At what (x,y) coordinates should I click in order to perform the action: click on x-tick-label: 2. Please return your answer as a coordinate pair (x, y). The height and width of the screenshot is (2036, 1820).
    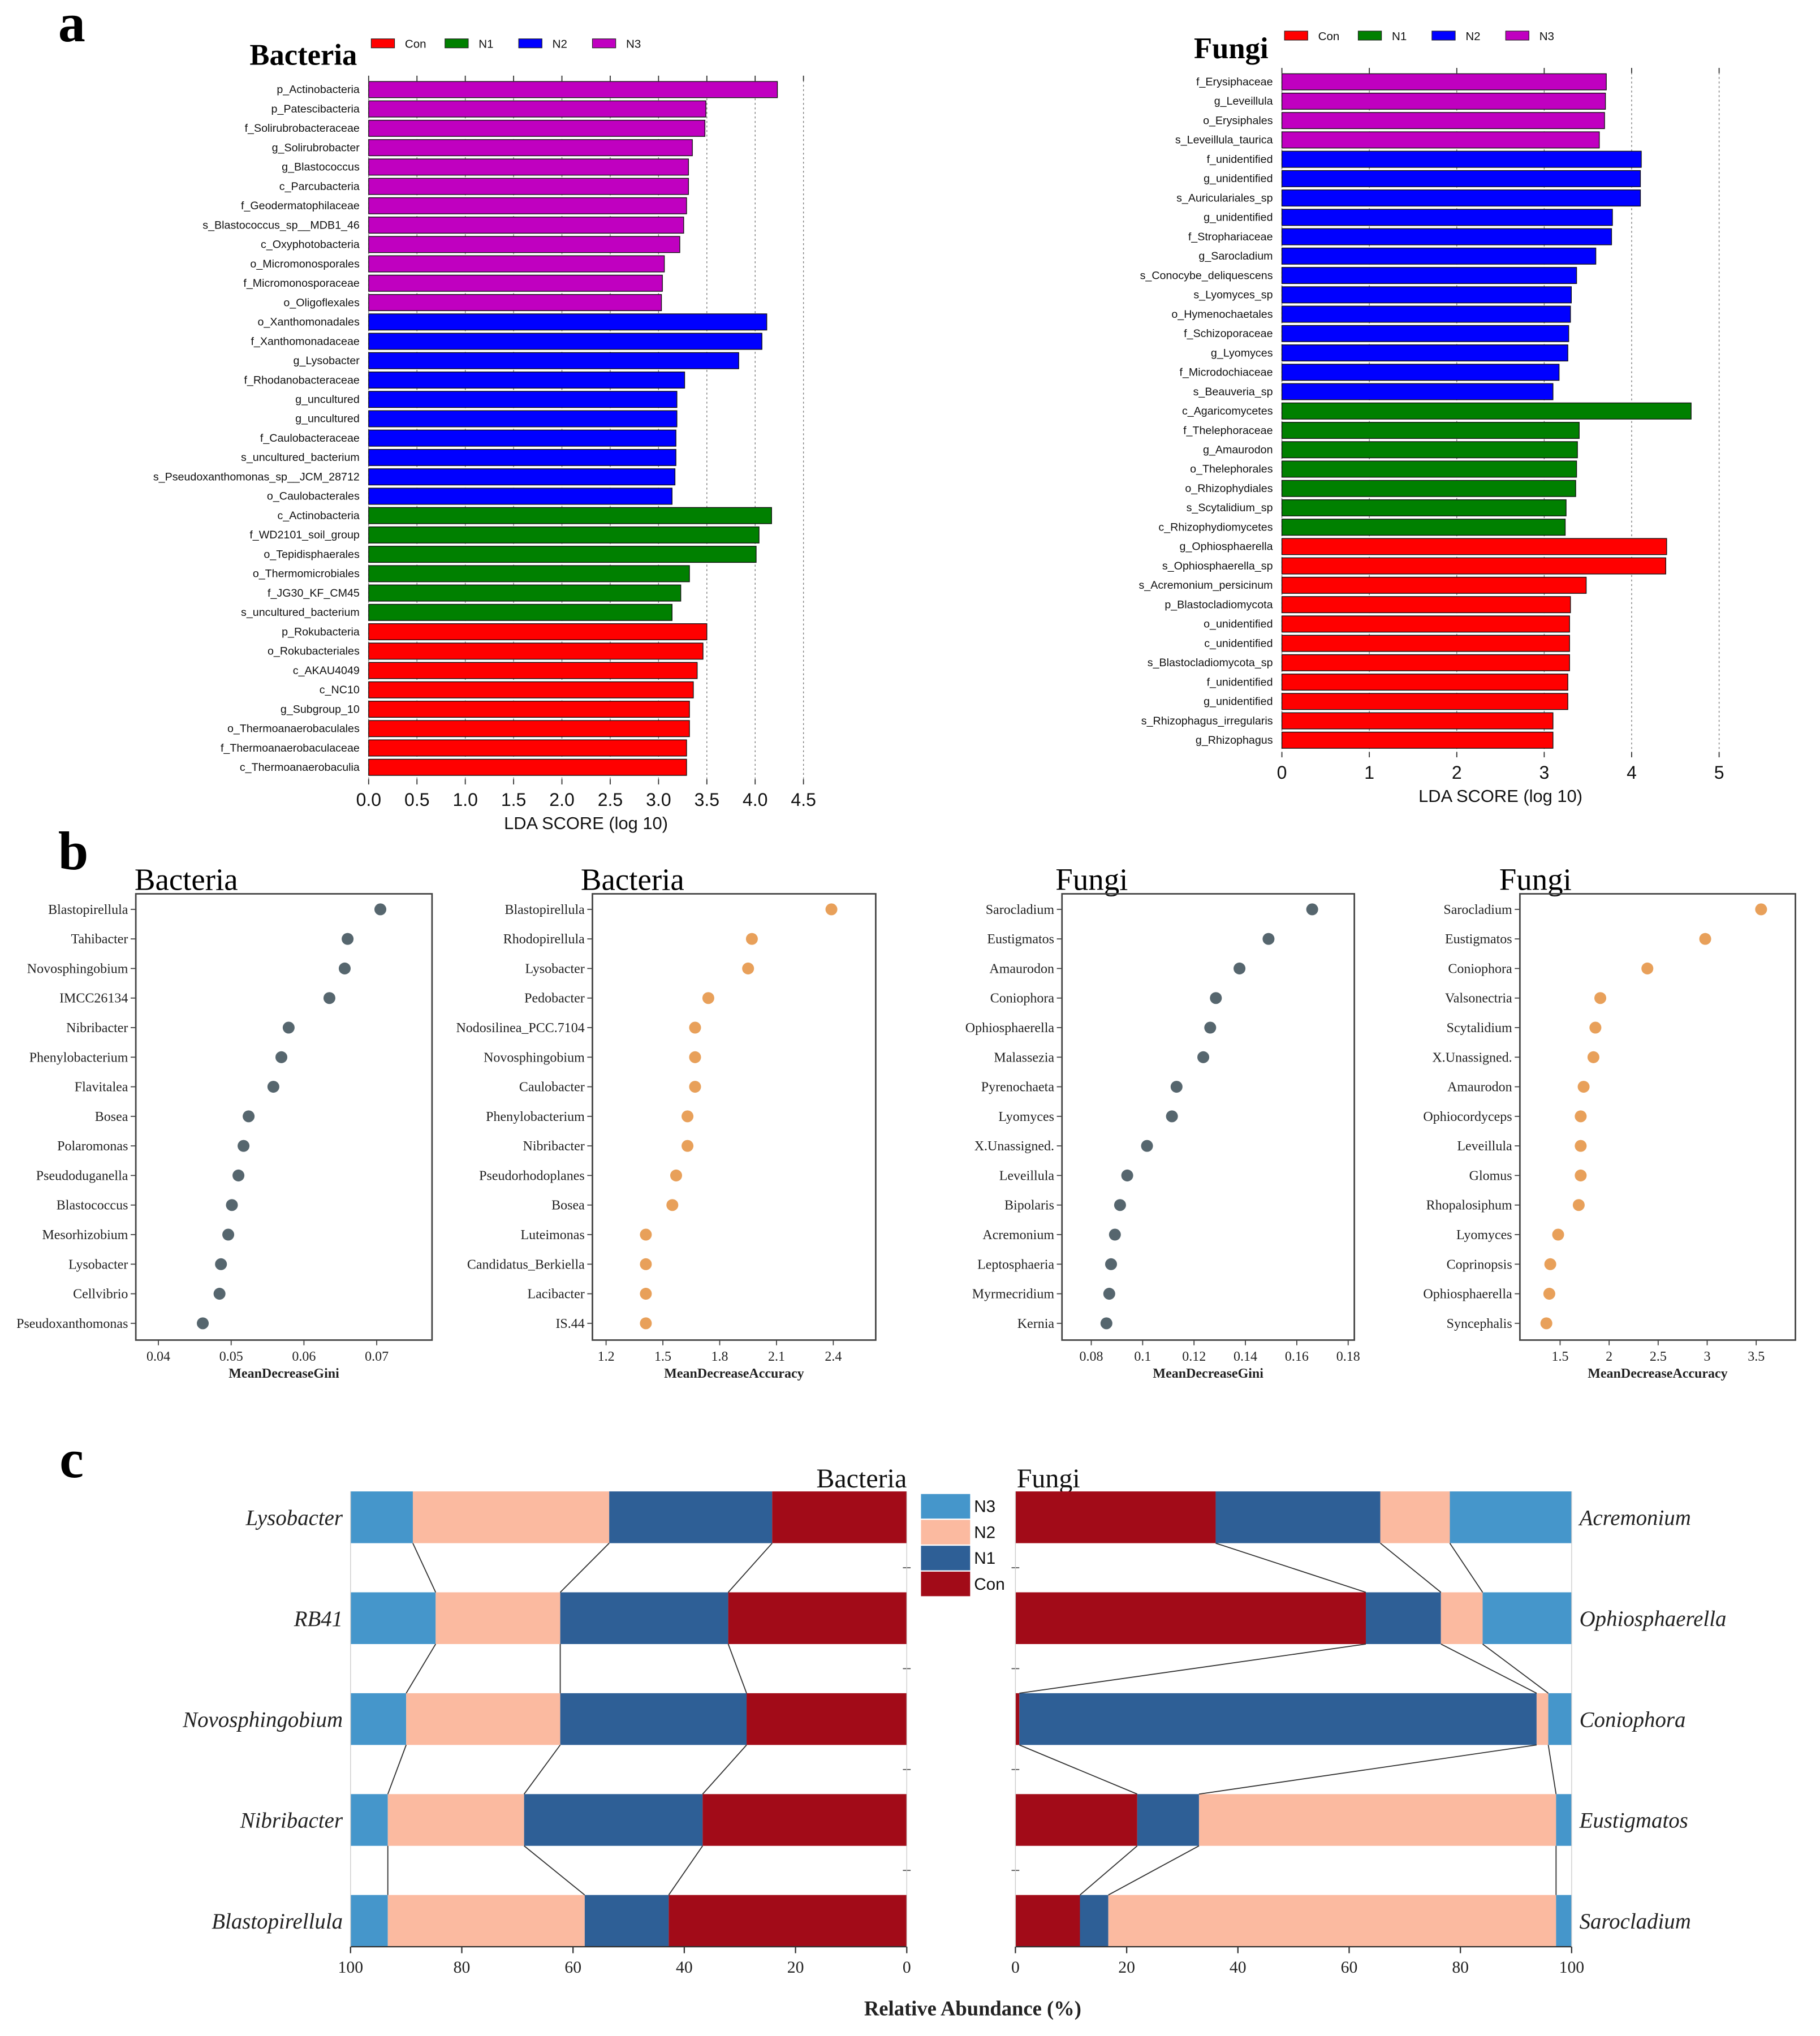
    Looking at the image, I should click on (1609, 1357).